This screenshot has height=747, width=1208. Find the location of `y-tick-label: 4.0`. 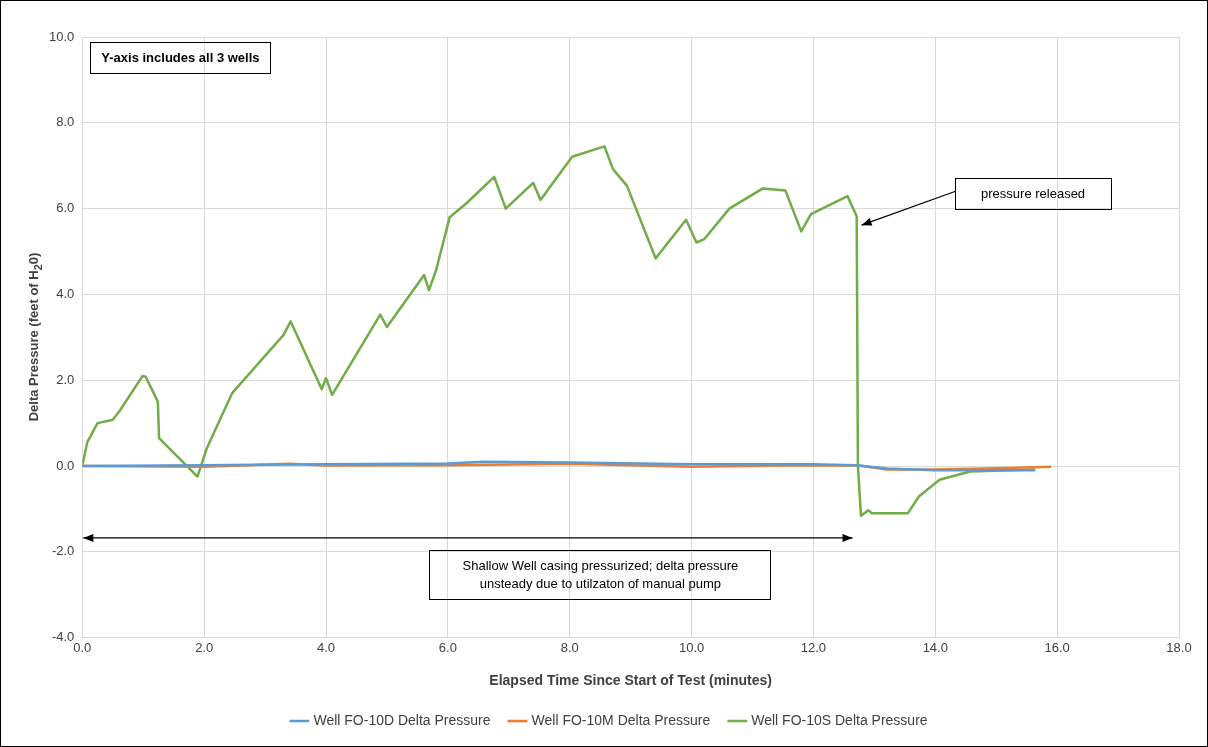

y-tick-label: 4.0 is located at coordinates (65, 293).